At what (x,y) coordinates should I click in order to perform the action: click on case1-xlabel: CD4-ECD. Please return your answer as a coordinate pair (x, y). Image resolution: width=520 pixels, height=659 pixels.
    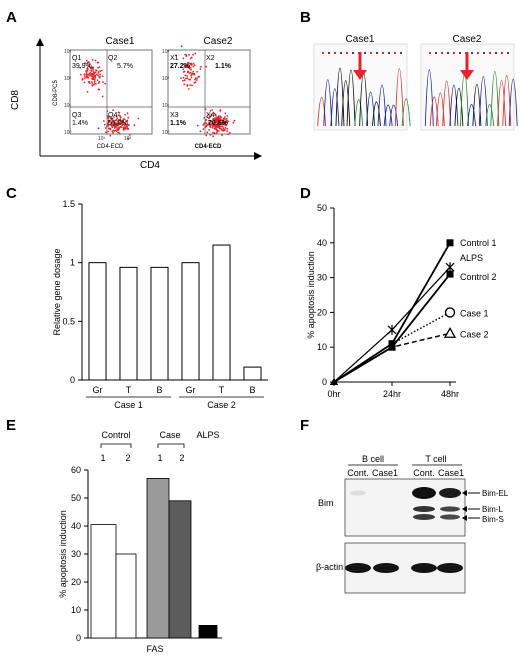
    Looking at the image, I should click on (110, 147).